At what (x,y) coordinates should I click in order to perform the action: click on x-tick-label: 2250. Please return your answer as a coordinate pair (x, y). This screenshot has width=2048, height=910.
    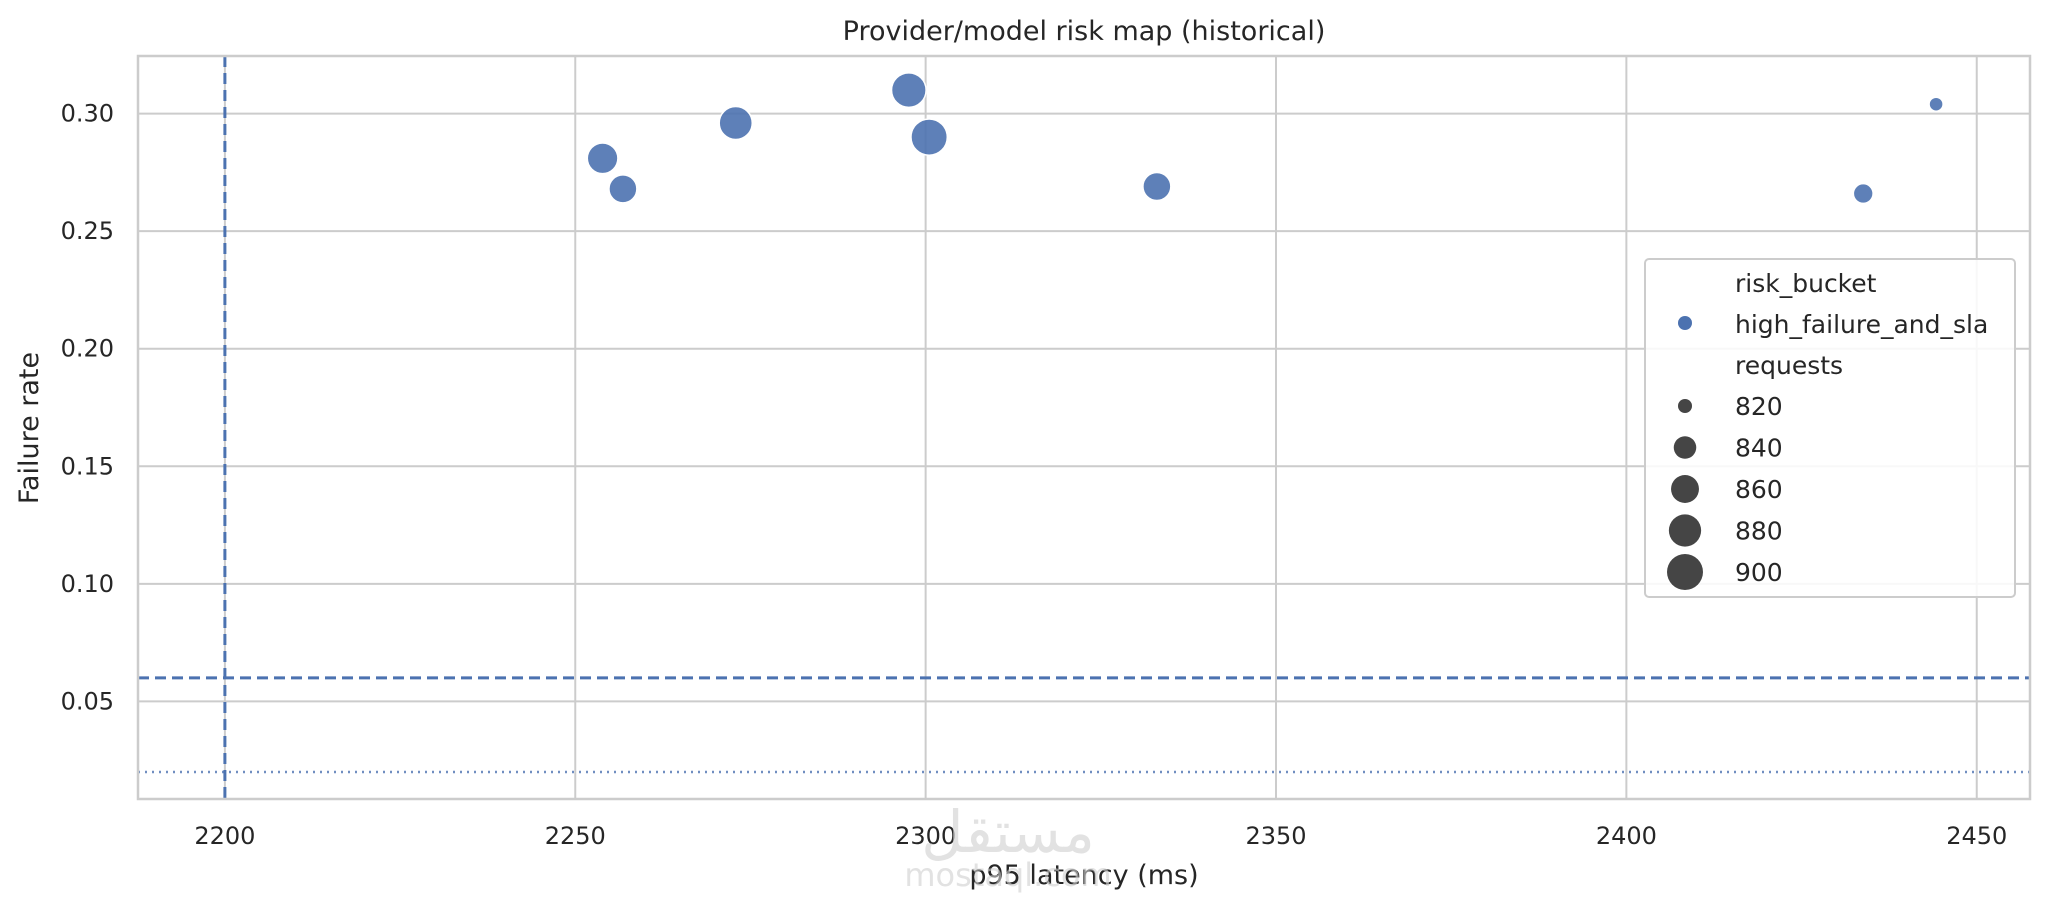
    Looking at the image, I should click on (575, 836).